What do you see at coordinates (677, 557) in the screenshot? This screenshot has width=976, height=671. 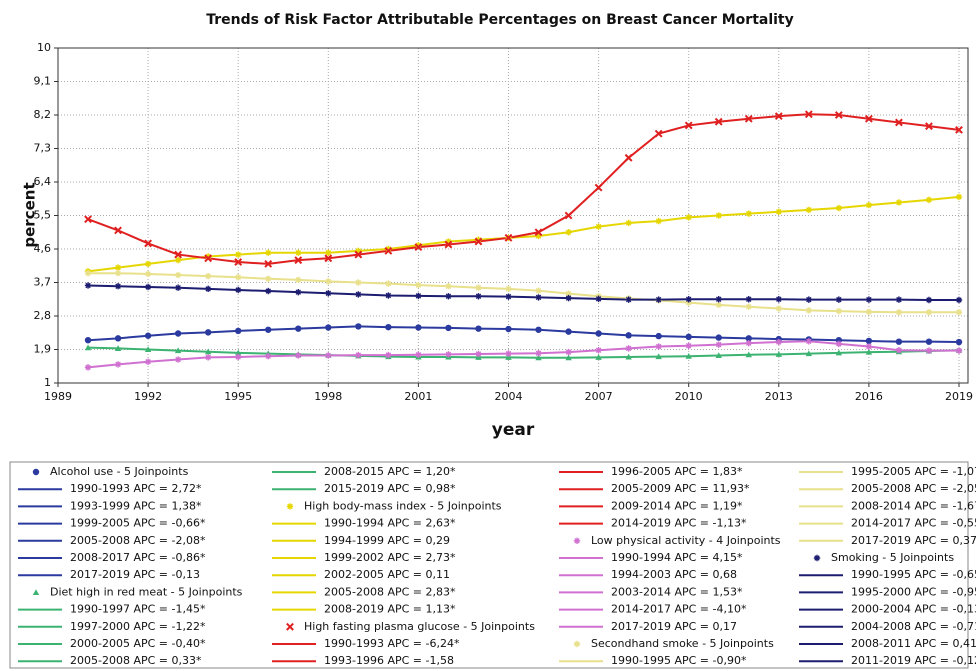 I see `legend-label: 1990-1994 APC = 4,15*` at bounding box center [677, 557].